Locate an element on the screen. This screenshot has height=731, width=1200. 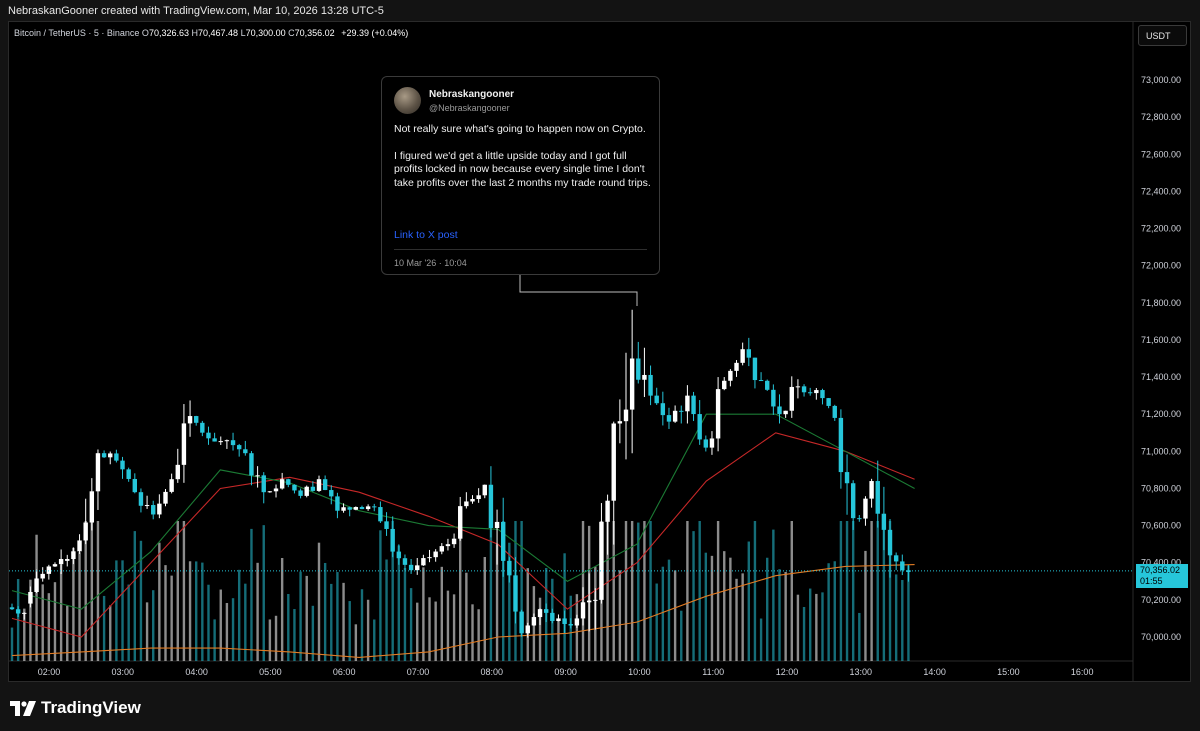
x-tick-label: 16:00 is located at coordinates (1082, 672).